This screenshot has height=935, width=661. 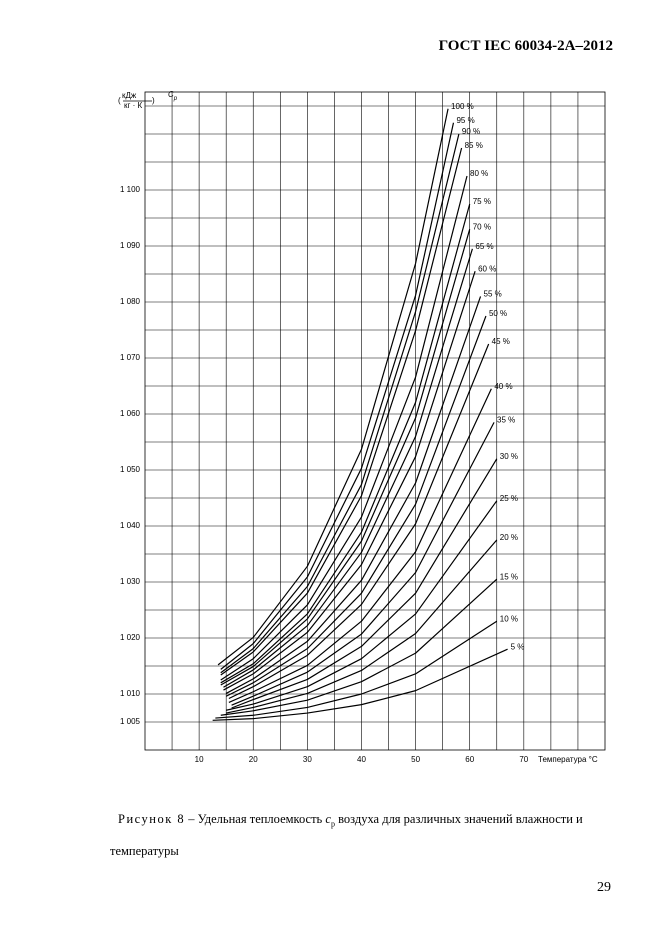 I want to click on y-label-symbol: C, so click(x=171, y=94).